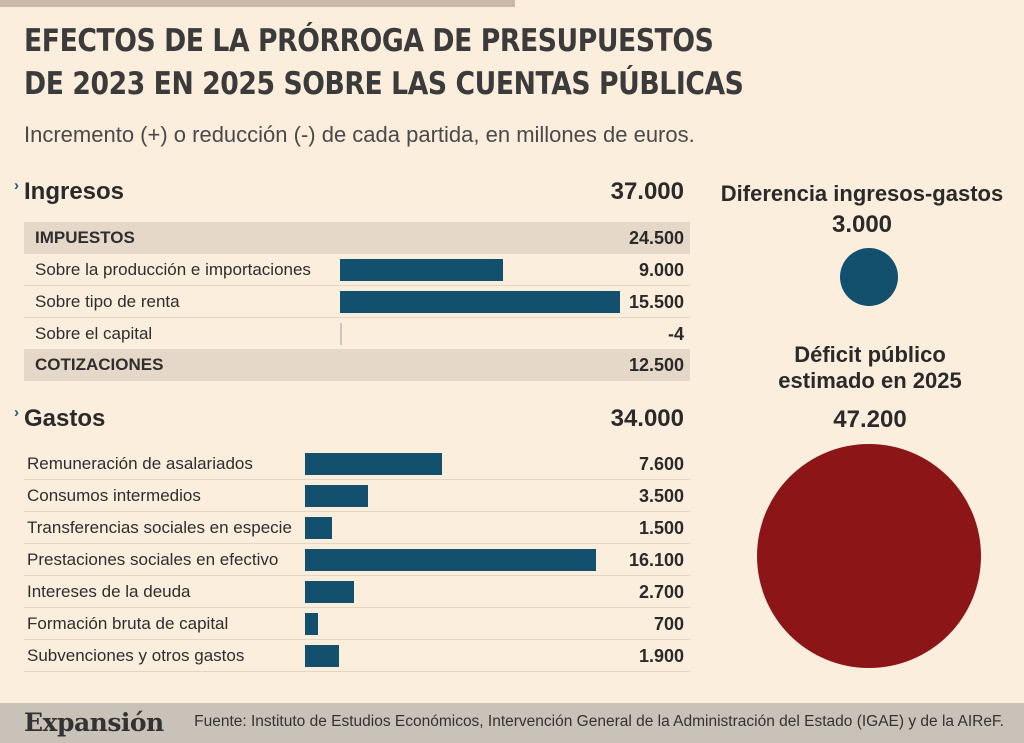 Image resolution: width=1024 pixels, height=743 pixels. What do you see at coordinates (65, 418) in the screenshot?
I see `gastos-title: Gastos` at bounding box center [65, 418].